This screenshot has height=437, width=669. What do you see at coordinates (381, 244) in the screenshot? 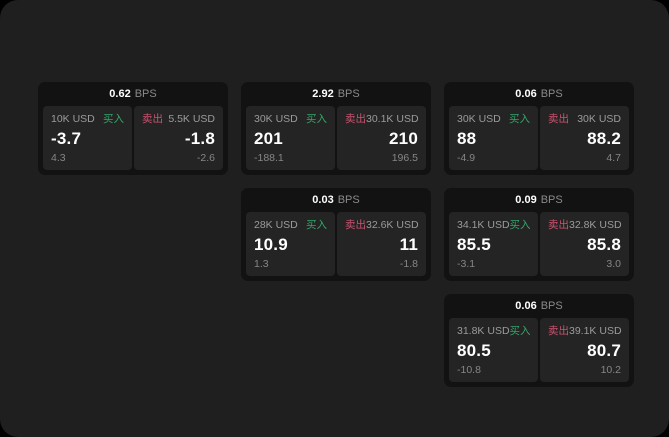
I see `sell-panel: 卖出 32.6K USD 11 -1.8` at bounding box center [381, 244].